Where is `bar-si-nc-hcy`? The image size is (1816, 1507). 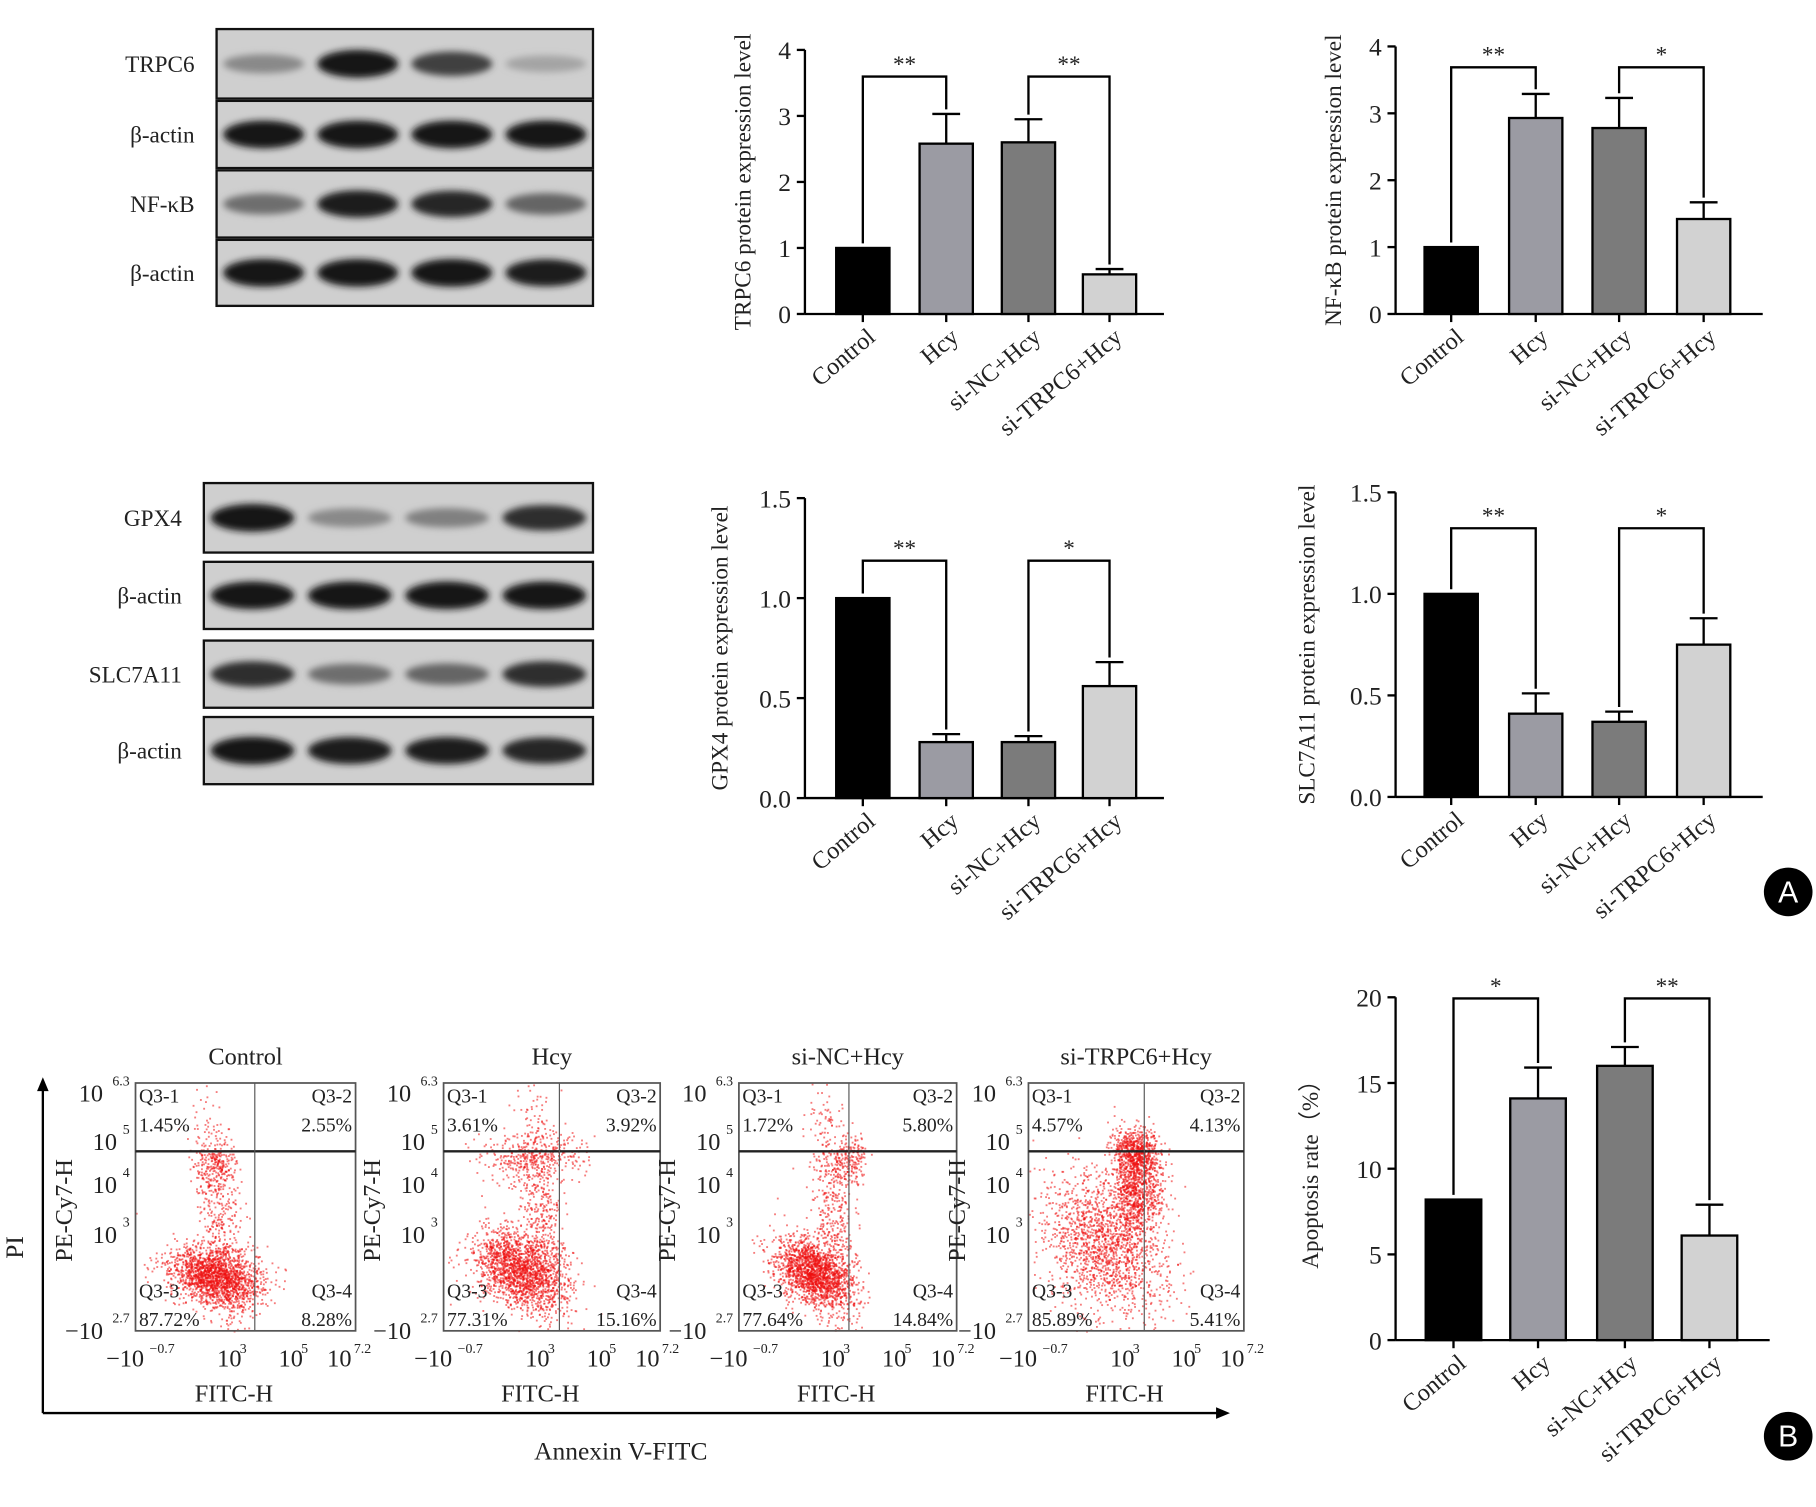 bar-si-nc-hcy is located at coordinates (1028, 228).